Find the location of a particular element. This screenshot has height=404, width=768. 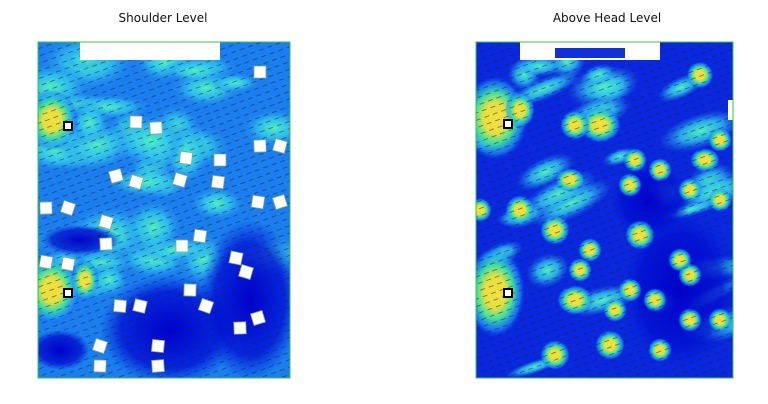

flow-blob is located at coordinates (442, 118).